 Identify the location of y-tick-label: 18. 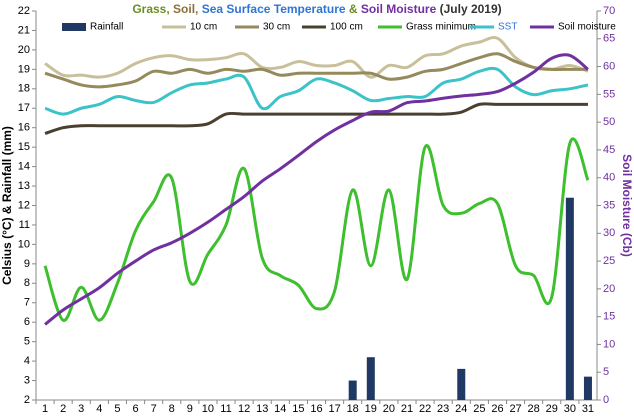
(24, 89).